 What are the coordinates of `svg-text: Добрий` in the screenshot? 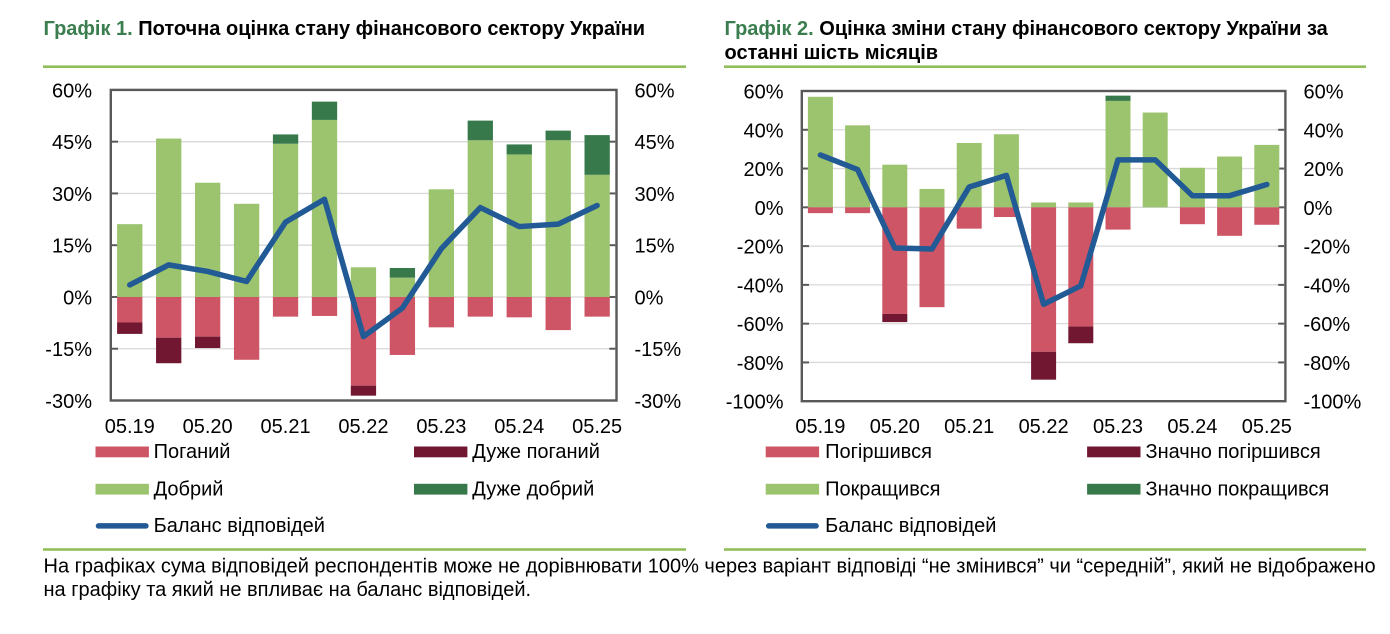 It's located at (189, 490).